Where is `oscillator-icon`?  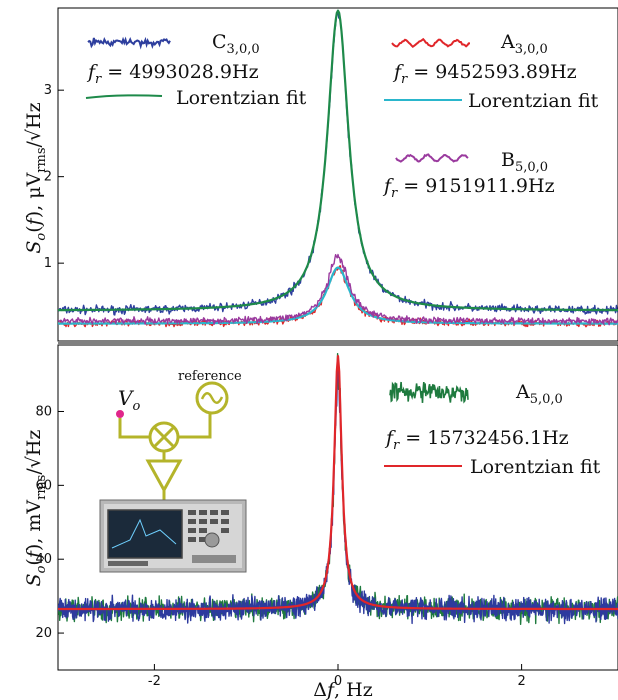 oscillator-icon is located at coordinates (212, 398).